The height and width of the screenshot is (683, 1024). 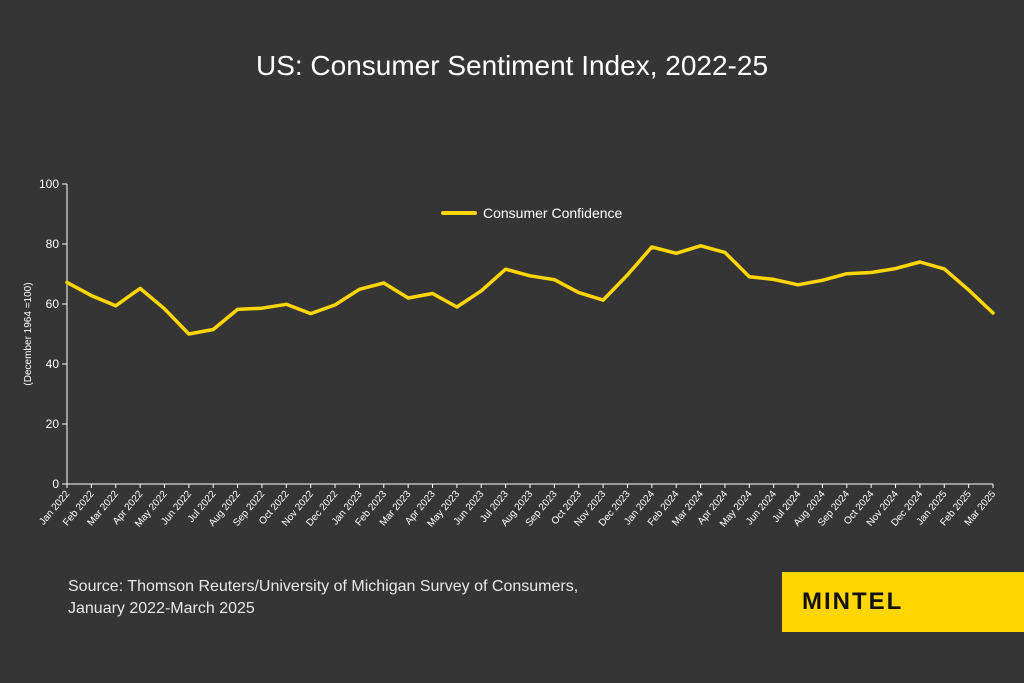 I want to click on series-line-consumer-confidence, so click(x=530, y=290).